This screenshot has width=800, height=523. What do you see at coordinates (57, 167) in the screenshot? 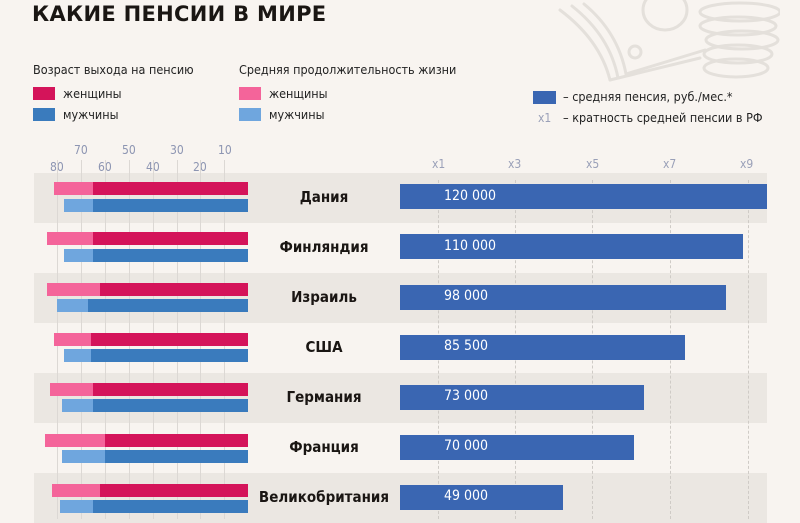
I see `axis-left-tick-80: 80` at bounding box center [57, 167].